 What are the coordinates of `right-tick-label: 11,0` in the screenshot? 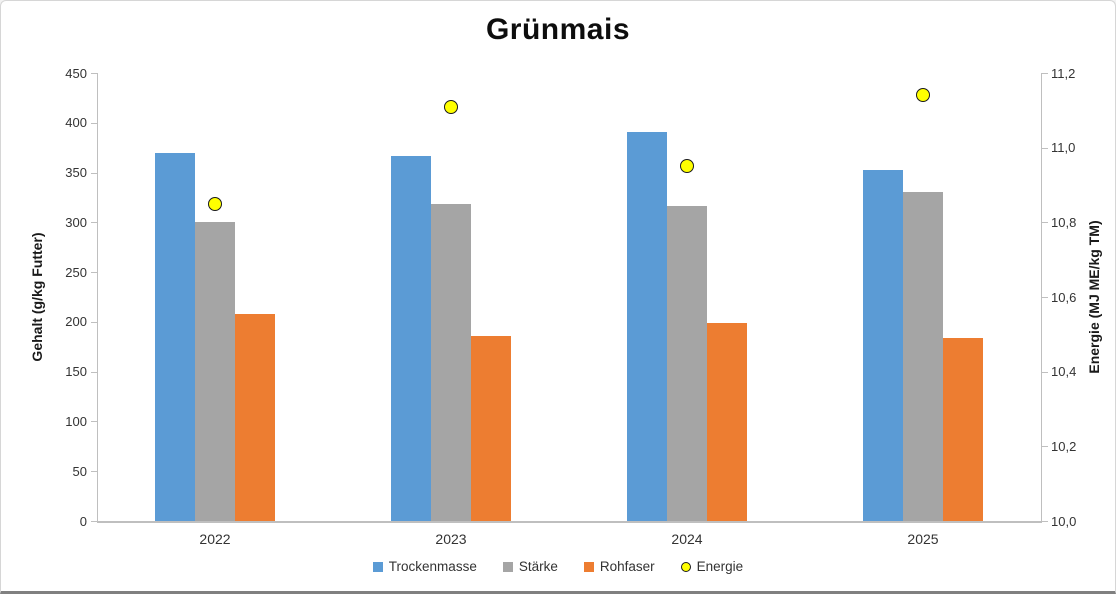 It's located at (1063, 148).